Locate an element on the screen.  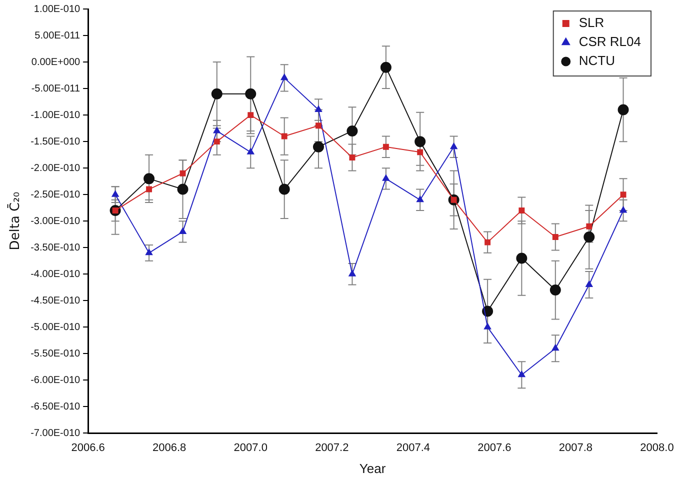
y-tick-label: -6.00E-010 is located at coordinates (55, 380).